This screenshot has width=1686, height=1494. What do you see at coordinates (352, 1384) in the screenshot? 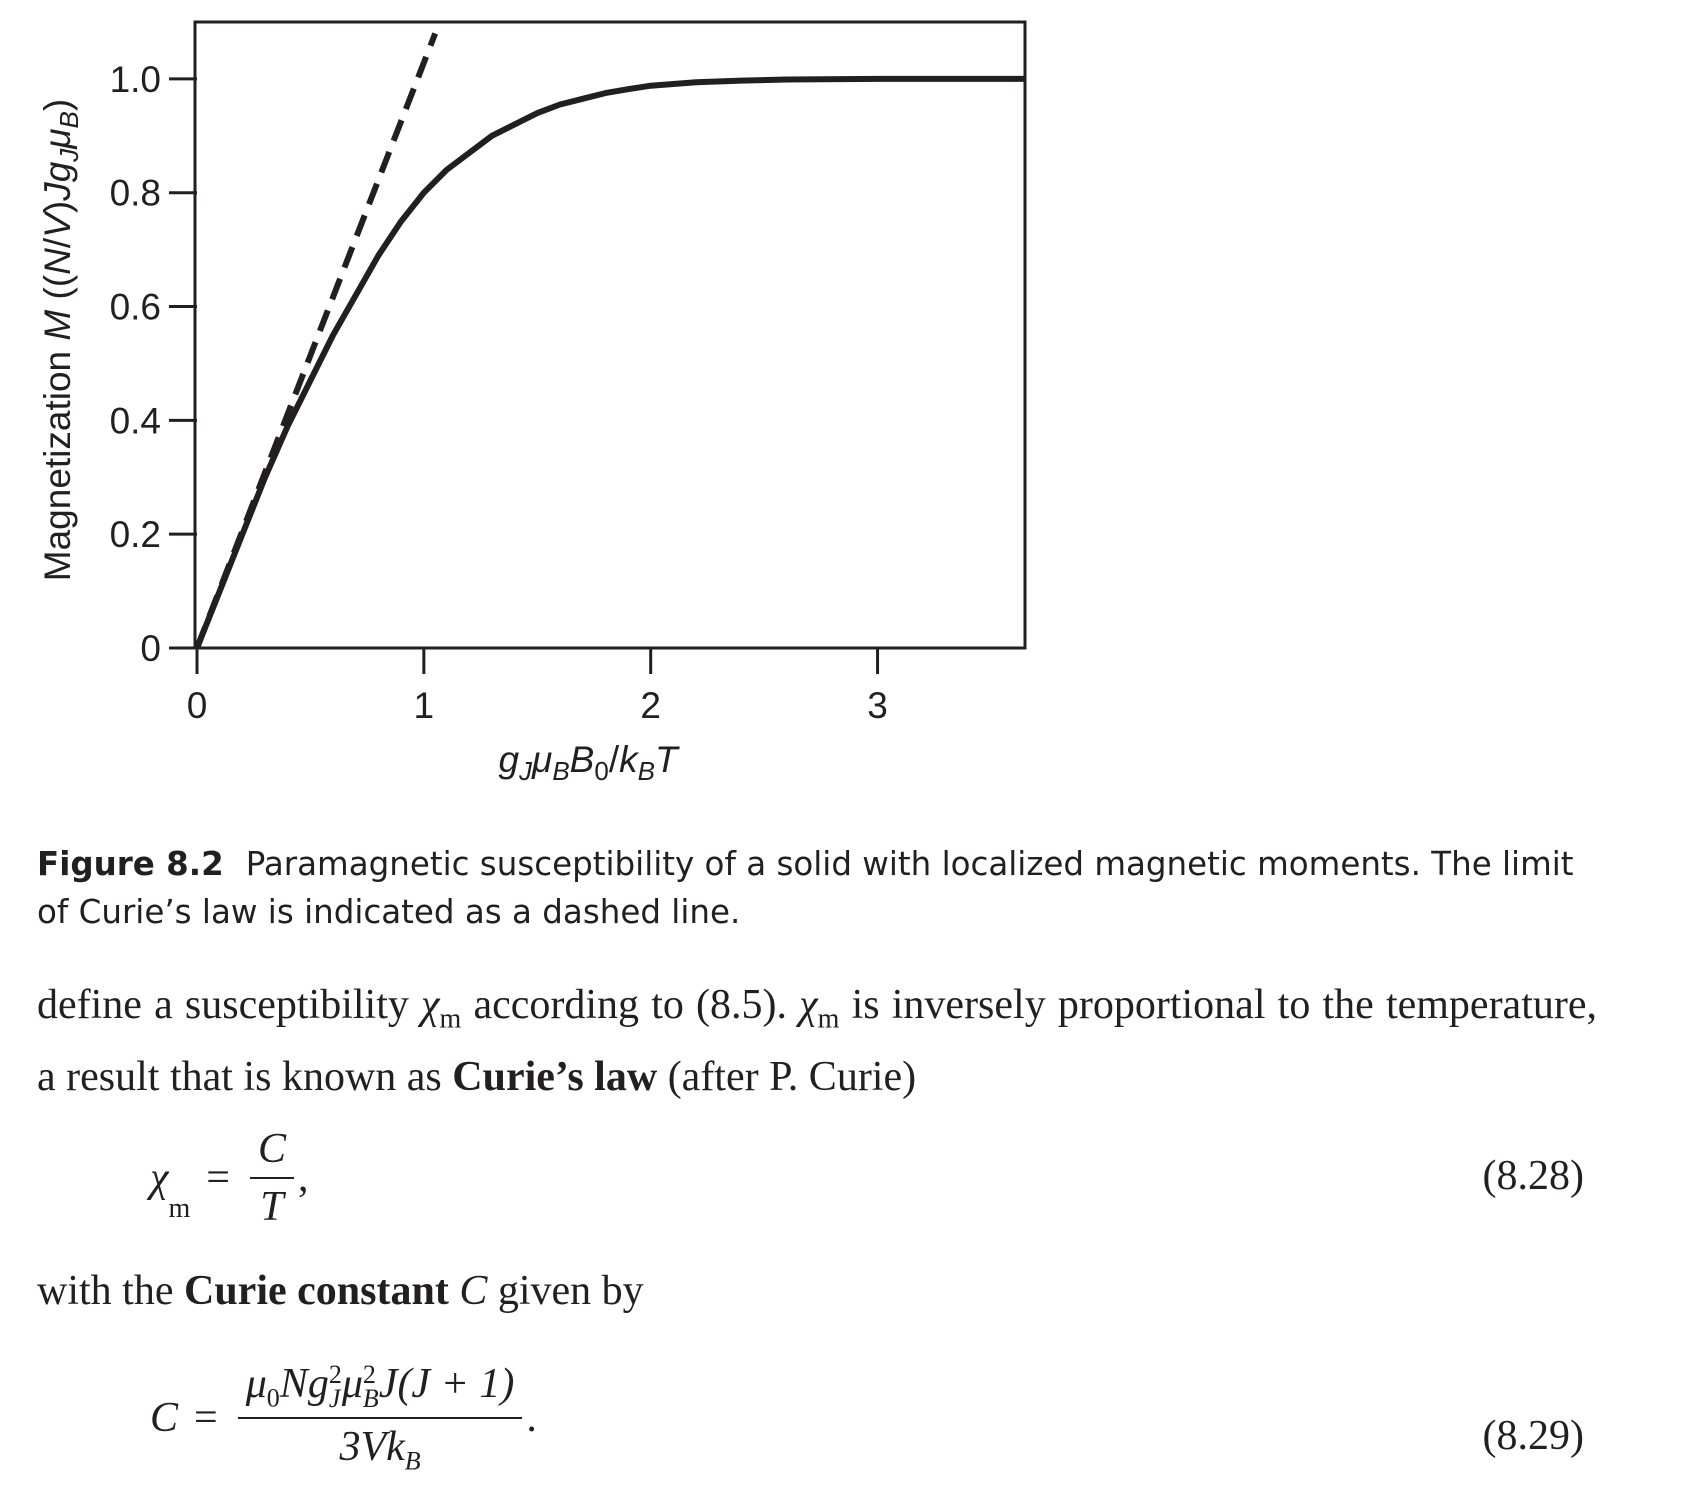
I see `eq2-mub: μ` at bounding box center [352, 1384].